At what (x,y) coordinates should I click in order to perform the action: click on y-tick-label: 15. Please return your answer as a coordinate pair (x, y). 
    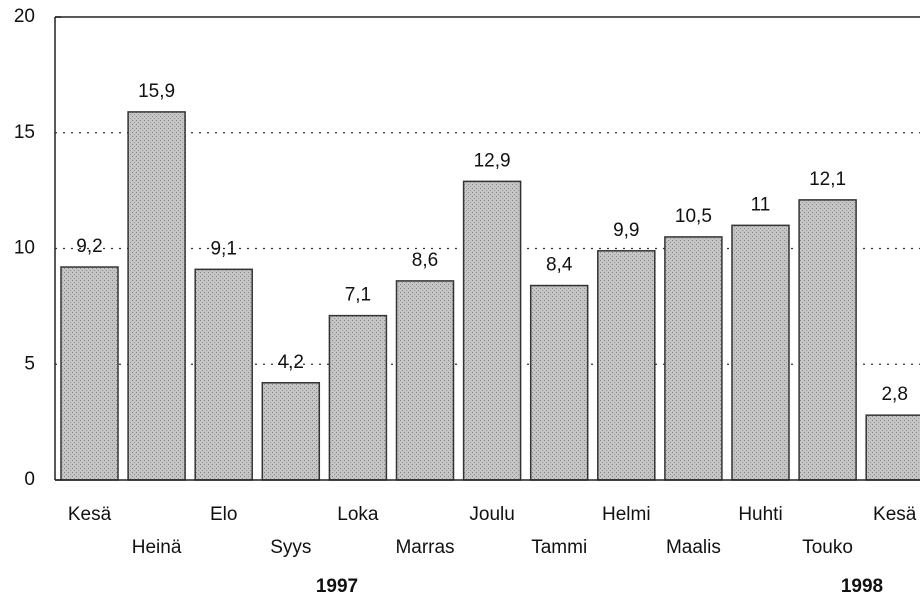
    Looking at the image, I should click on (24, 132).